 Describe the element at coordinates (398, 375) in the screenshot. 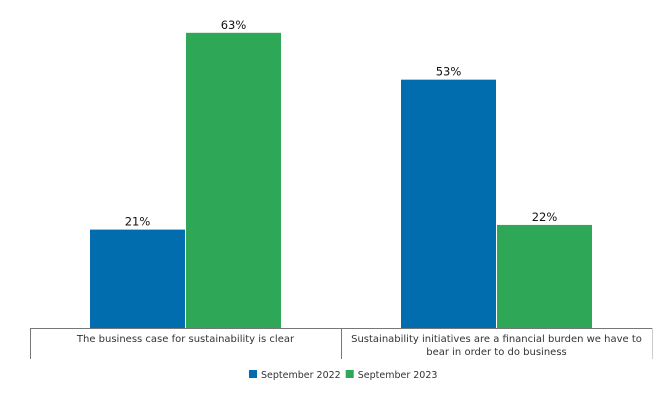

I see `legend-label: September 2023` at that location.